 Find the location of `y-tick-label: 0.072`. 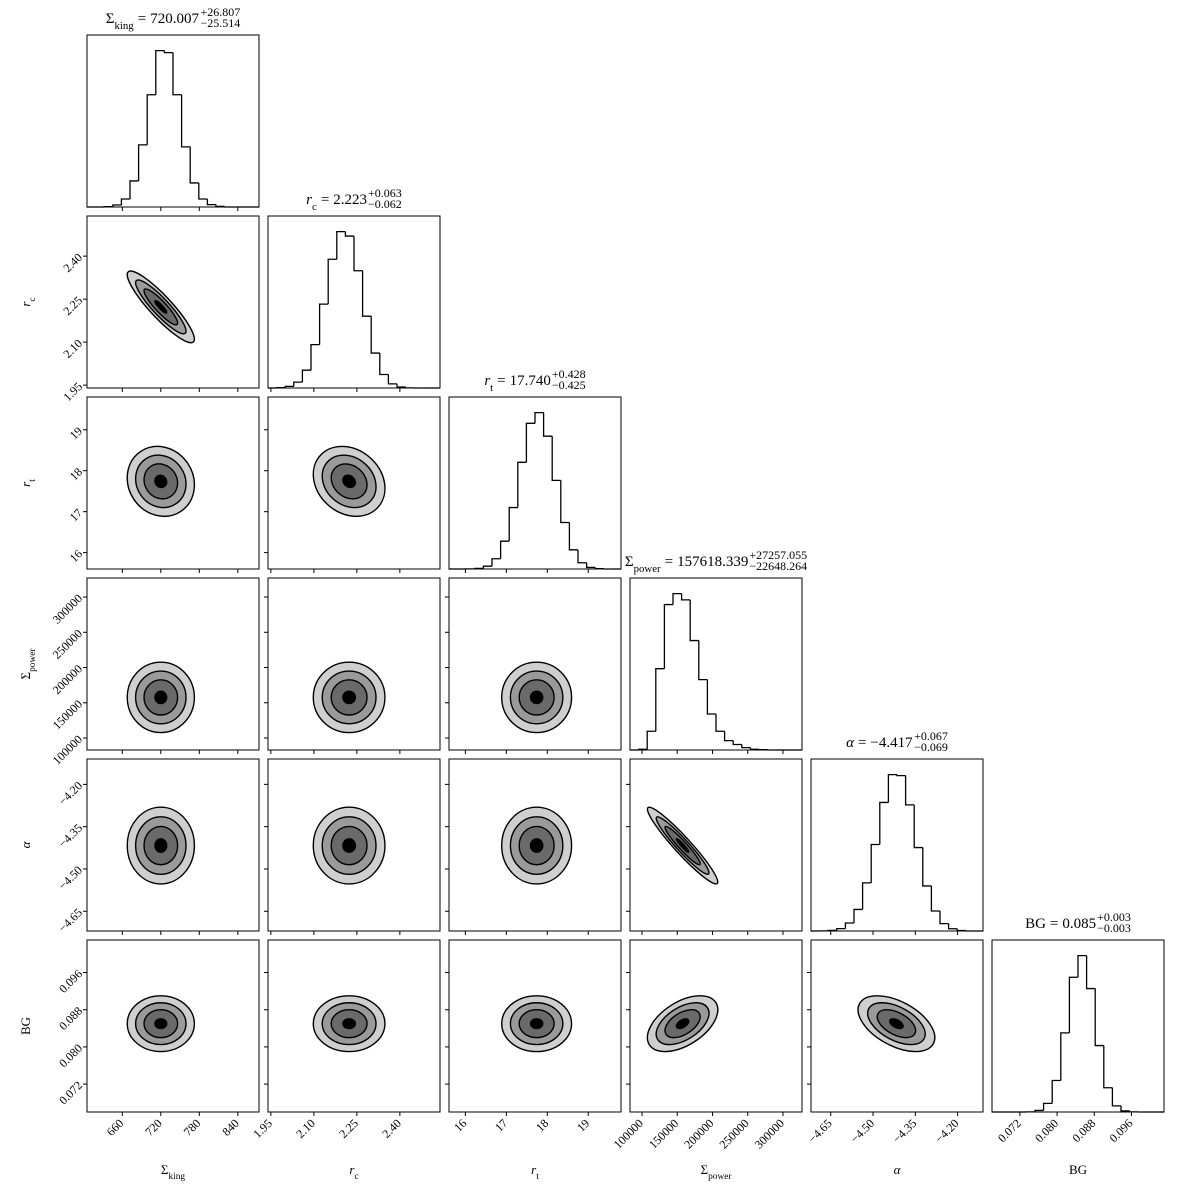

y-tick-label: 0.072 is located at coordinates (70, 1092).